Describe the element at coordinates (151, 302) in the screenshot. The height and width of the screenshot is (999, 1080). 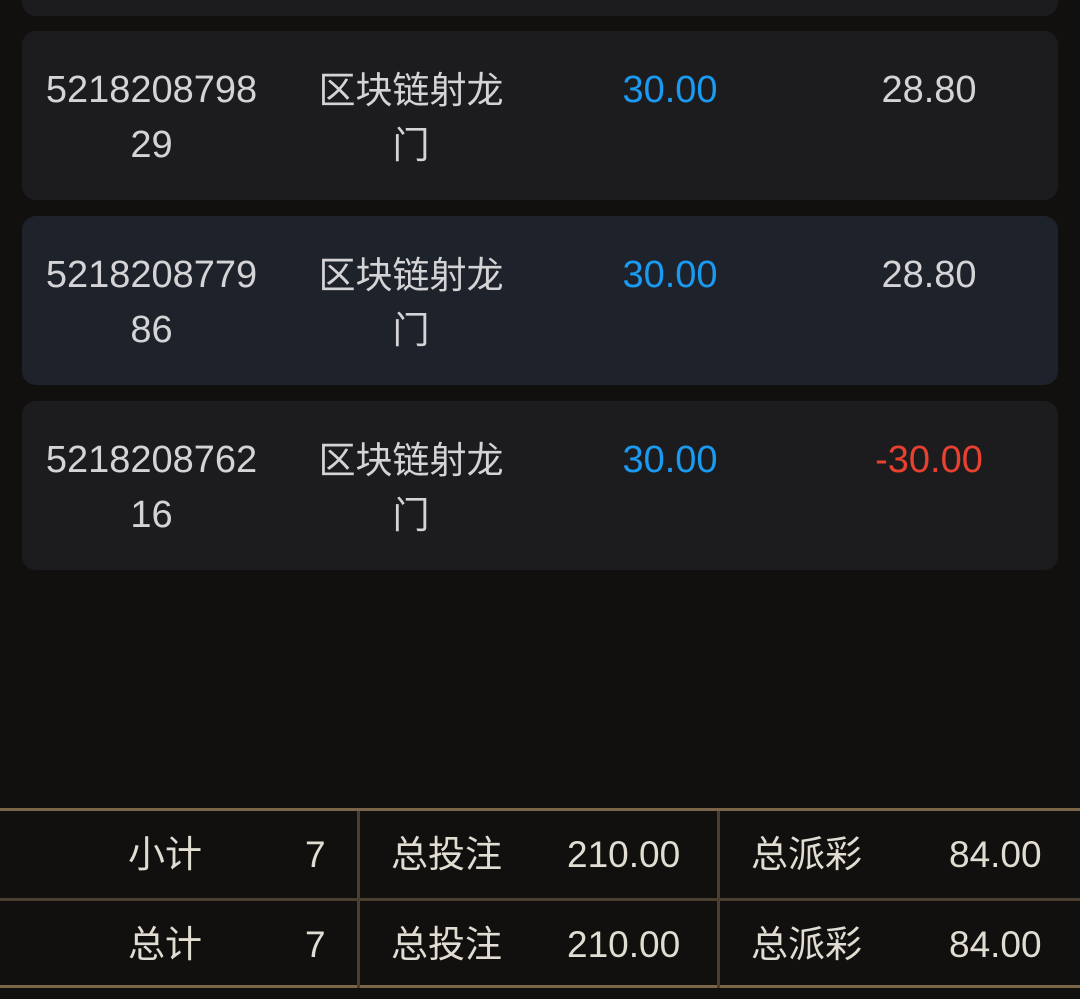
I see `order-id: 521820877986` at that location.